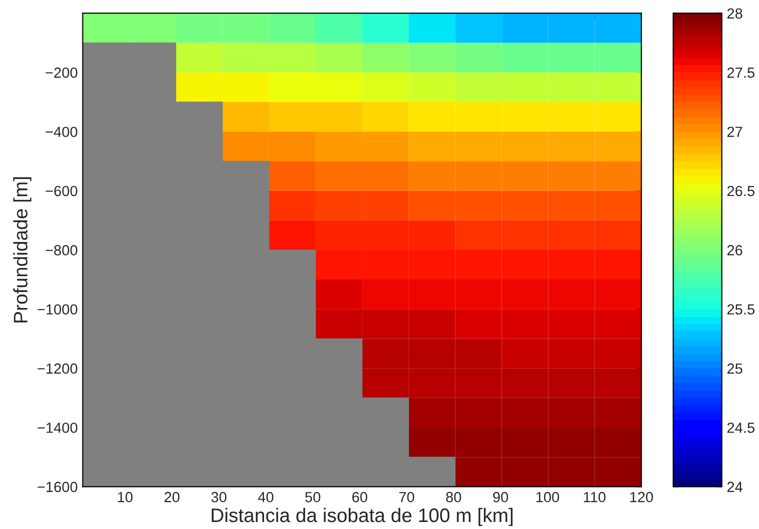  What do you see at coordinates (218, 497) in the screenshot?
I see `x-tick-label: 30` at bounding box center [218, 497].